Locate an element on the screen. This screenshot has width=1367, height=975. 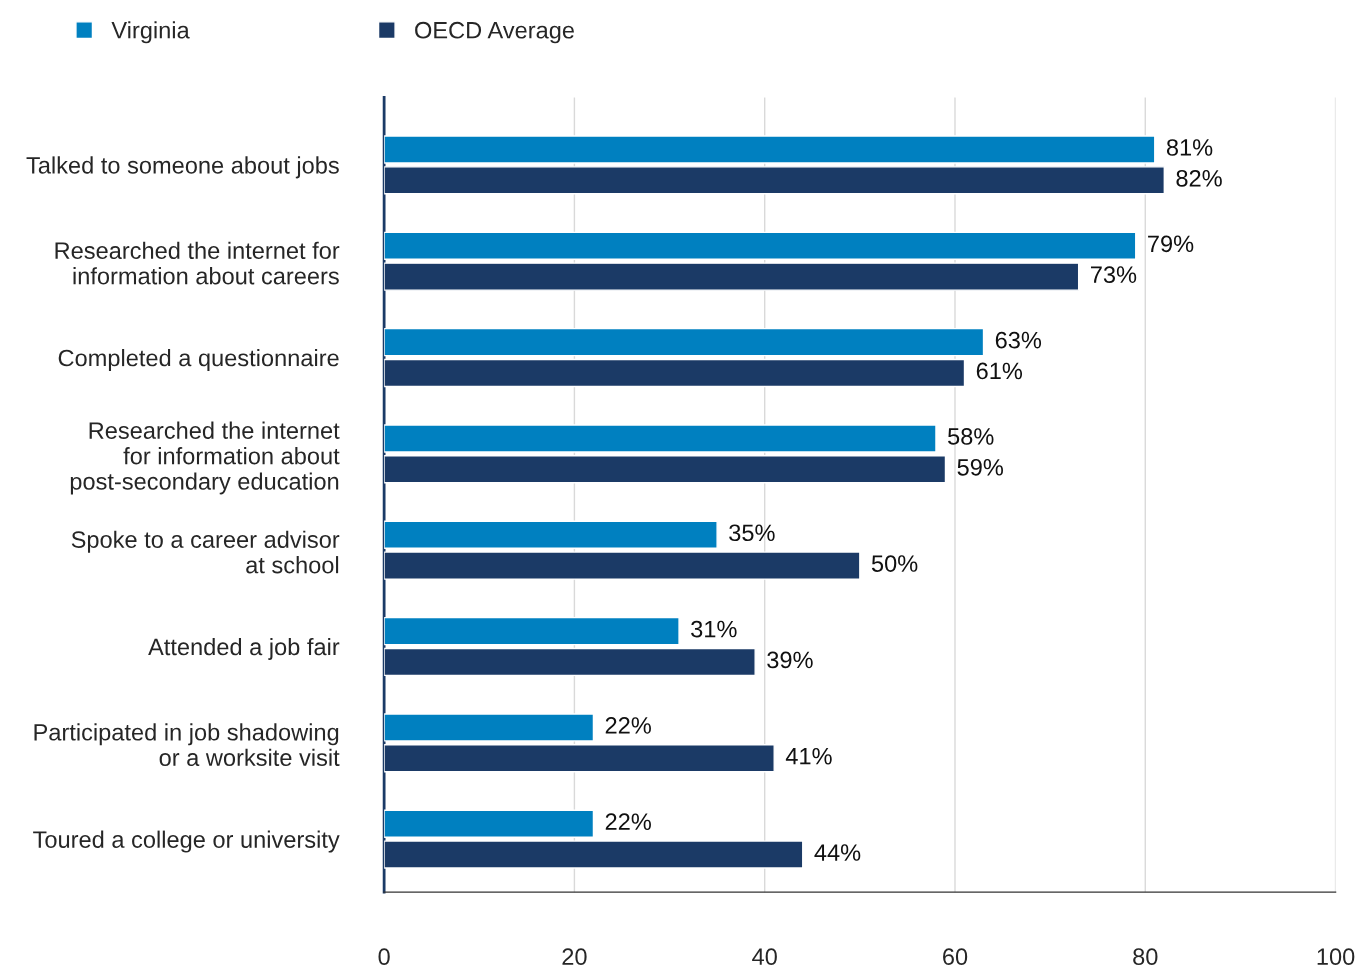
data-label: 63% is located at coordinates (1018, 340).